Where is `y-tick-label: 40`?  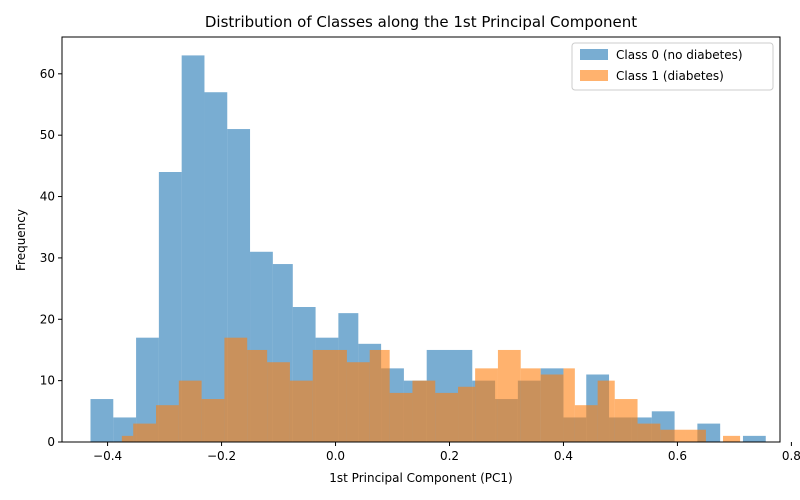 y-tick-label: 40 is located at coordinates (47, 197).